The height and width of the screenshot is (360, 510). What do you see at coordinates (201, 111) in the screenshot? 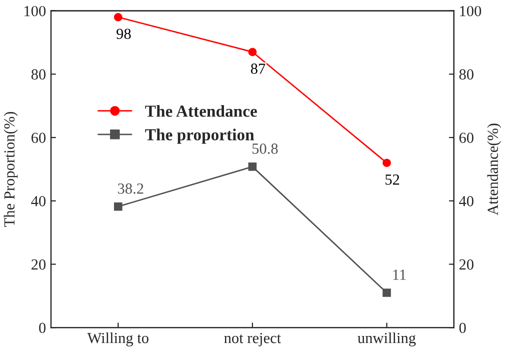
I see `legend-label: The Attendance` at bounding box center [201, 111].